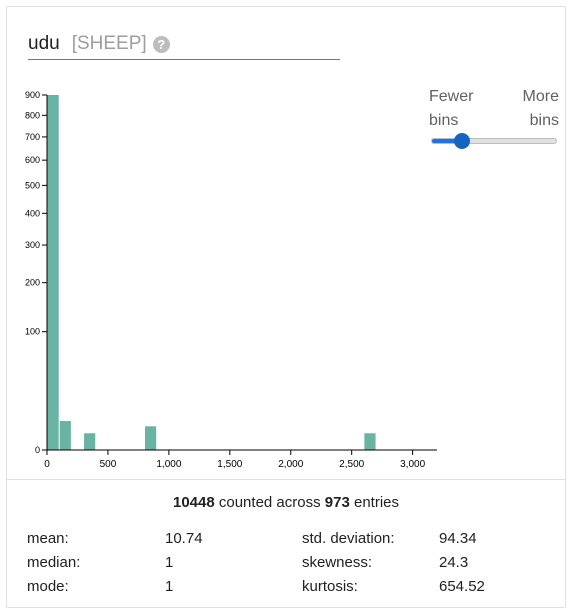 This screenshot has height=613, width=571. What do you see at coordinates (193, 502) in the screenshot?
I see `total-count: 10448` at bounding box center [193, 502].